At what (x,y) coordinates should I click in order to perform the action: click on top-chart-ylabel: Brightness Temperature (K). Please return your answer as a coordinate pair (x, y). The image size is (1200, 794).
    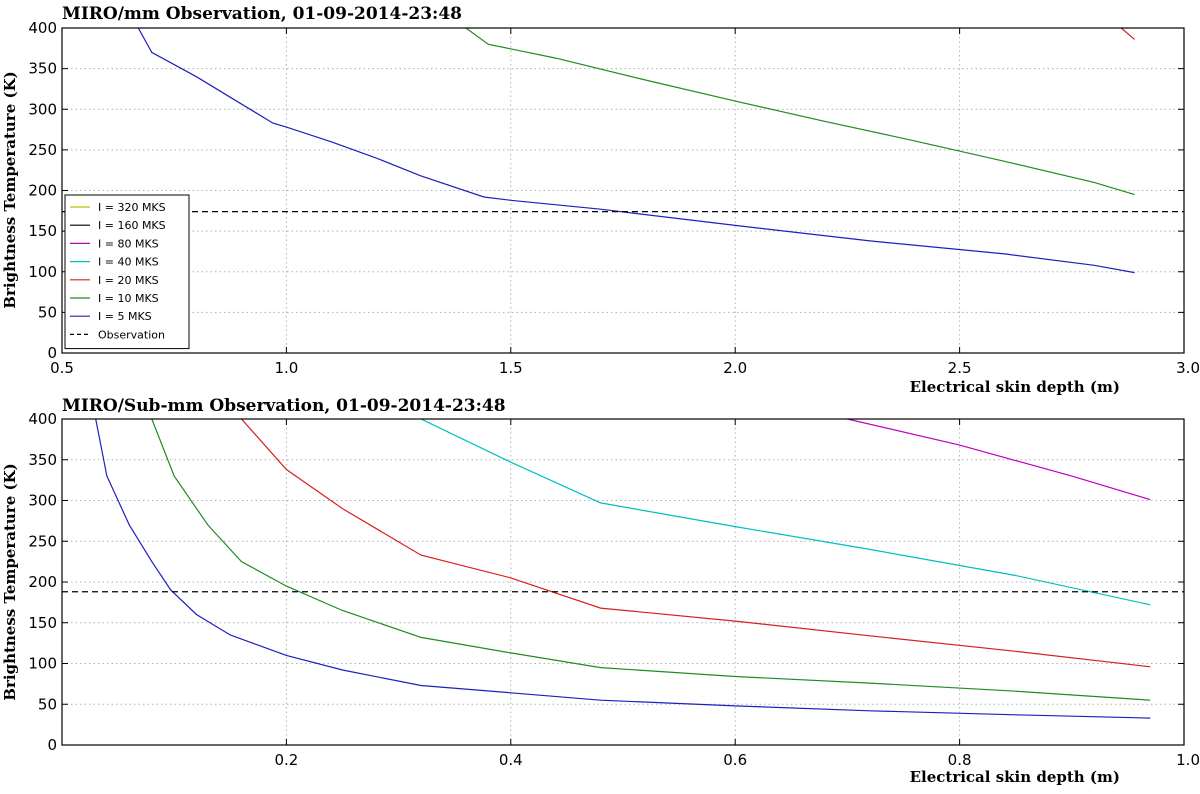
    Looking at the image, I should click on (10, 189).